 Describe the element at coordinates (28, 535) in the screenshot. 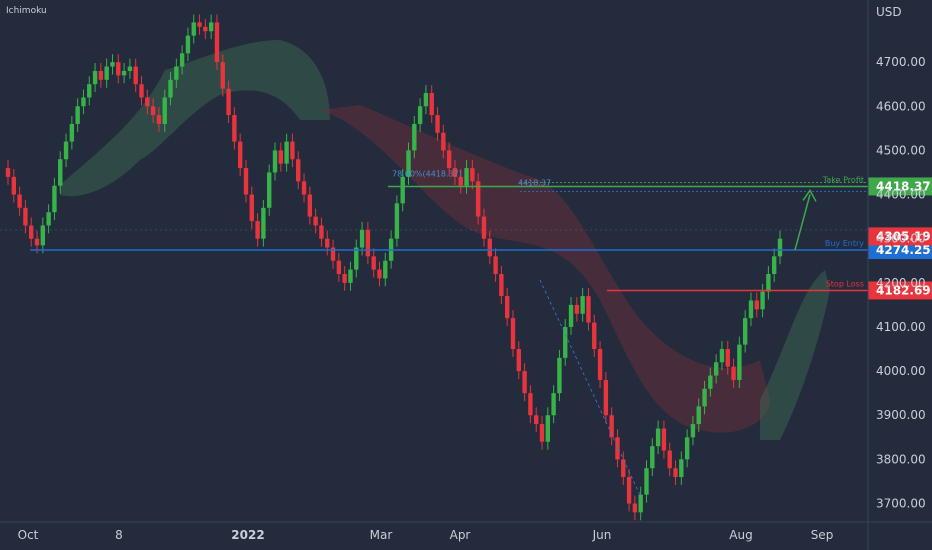

I see `x-tick-label: Oct` at that location.